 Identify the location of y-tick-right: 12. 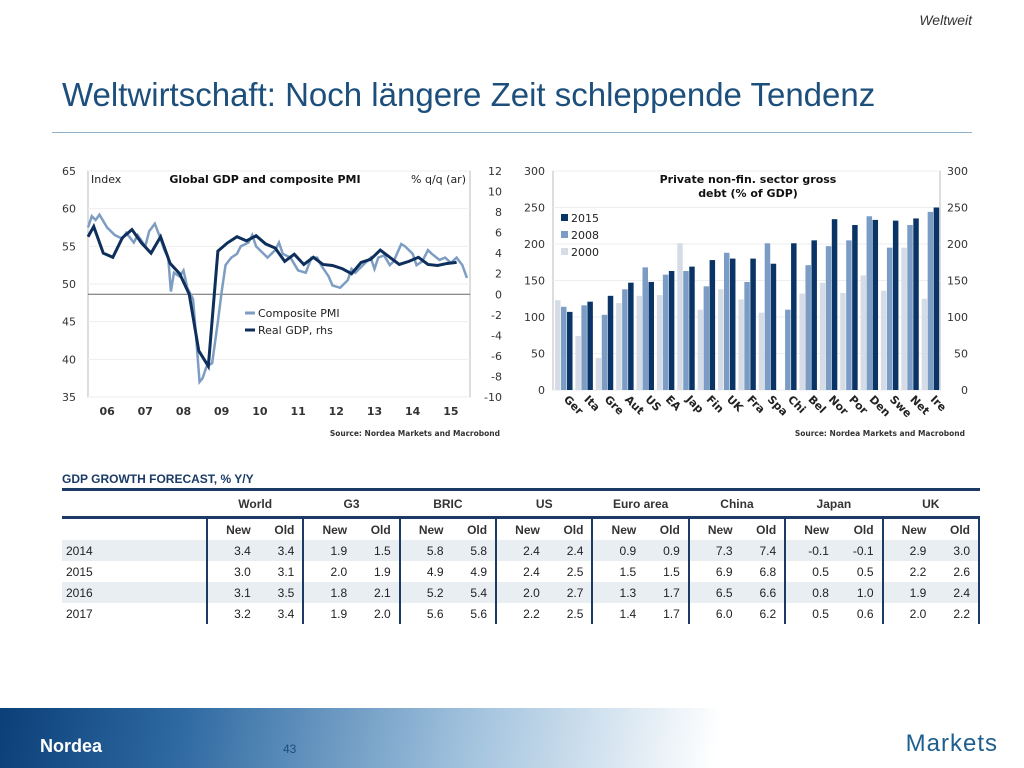
(495, 171).